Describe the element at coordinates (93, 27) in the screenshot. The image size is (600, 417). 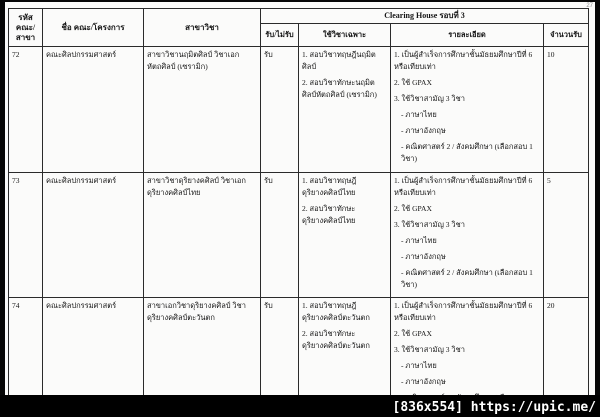
I see `header-faculty: ชื่อ คณะ/โครงการ` at that location.